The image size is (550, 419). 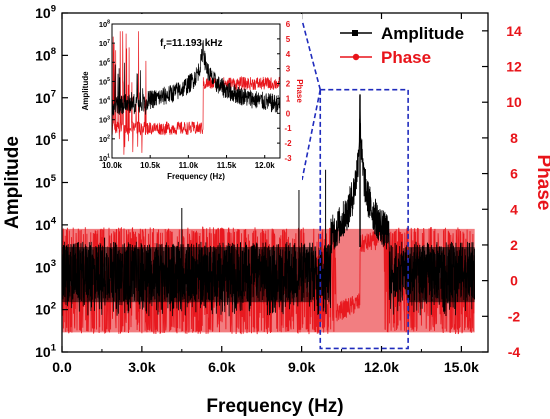 I want to click on resonance-annotation: fr=11.193 kHz, so click(x=191, y=44).